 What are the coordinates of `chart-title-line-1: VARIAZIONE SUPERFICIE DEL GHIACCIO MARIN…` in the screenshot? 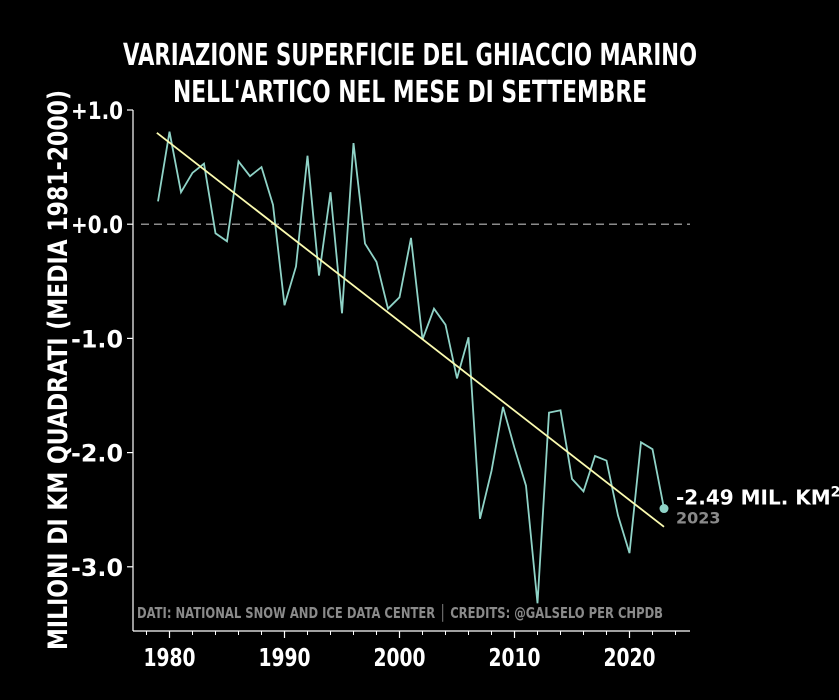 It's located at (410, 55).